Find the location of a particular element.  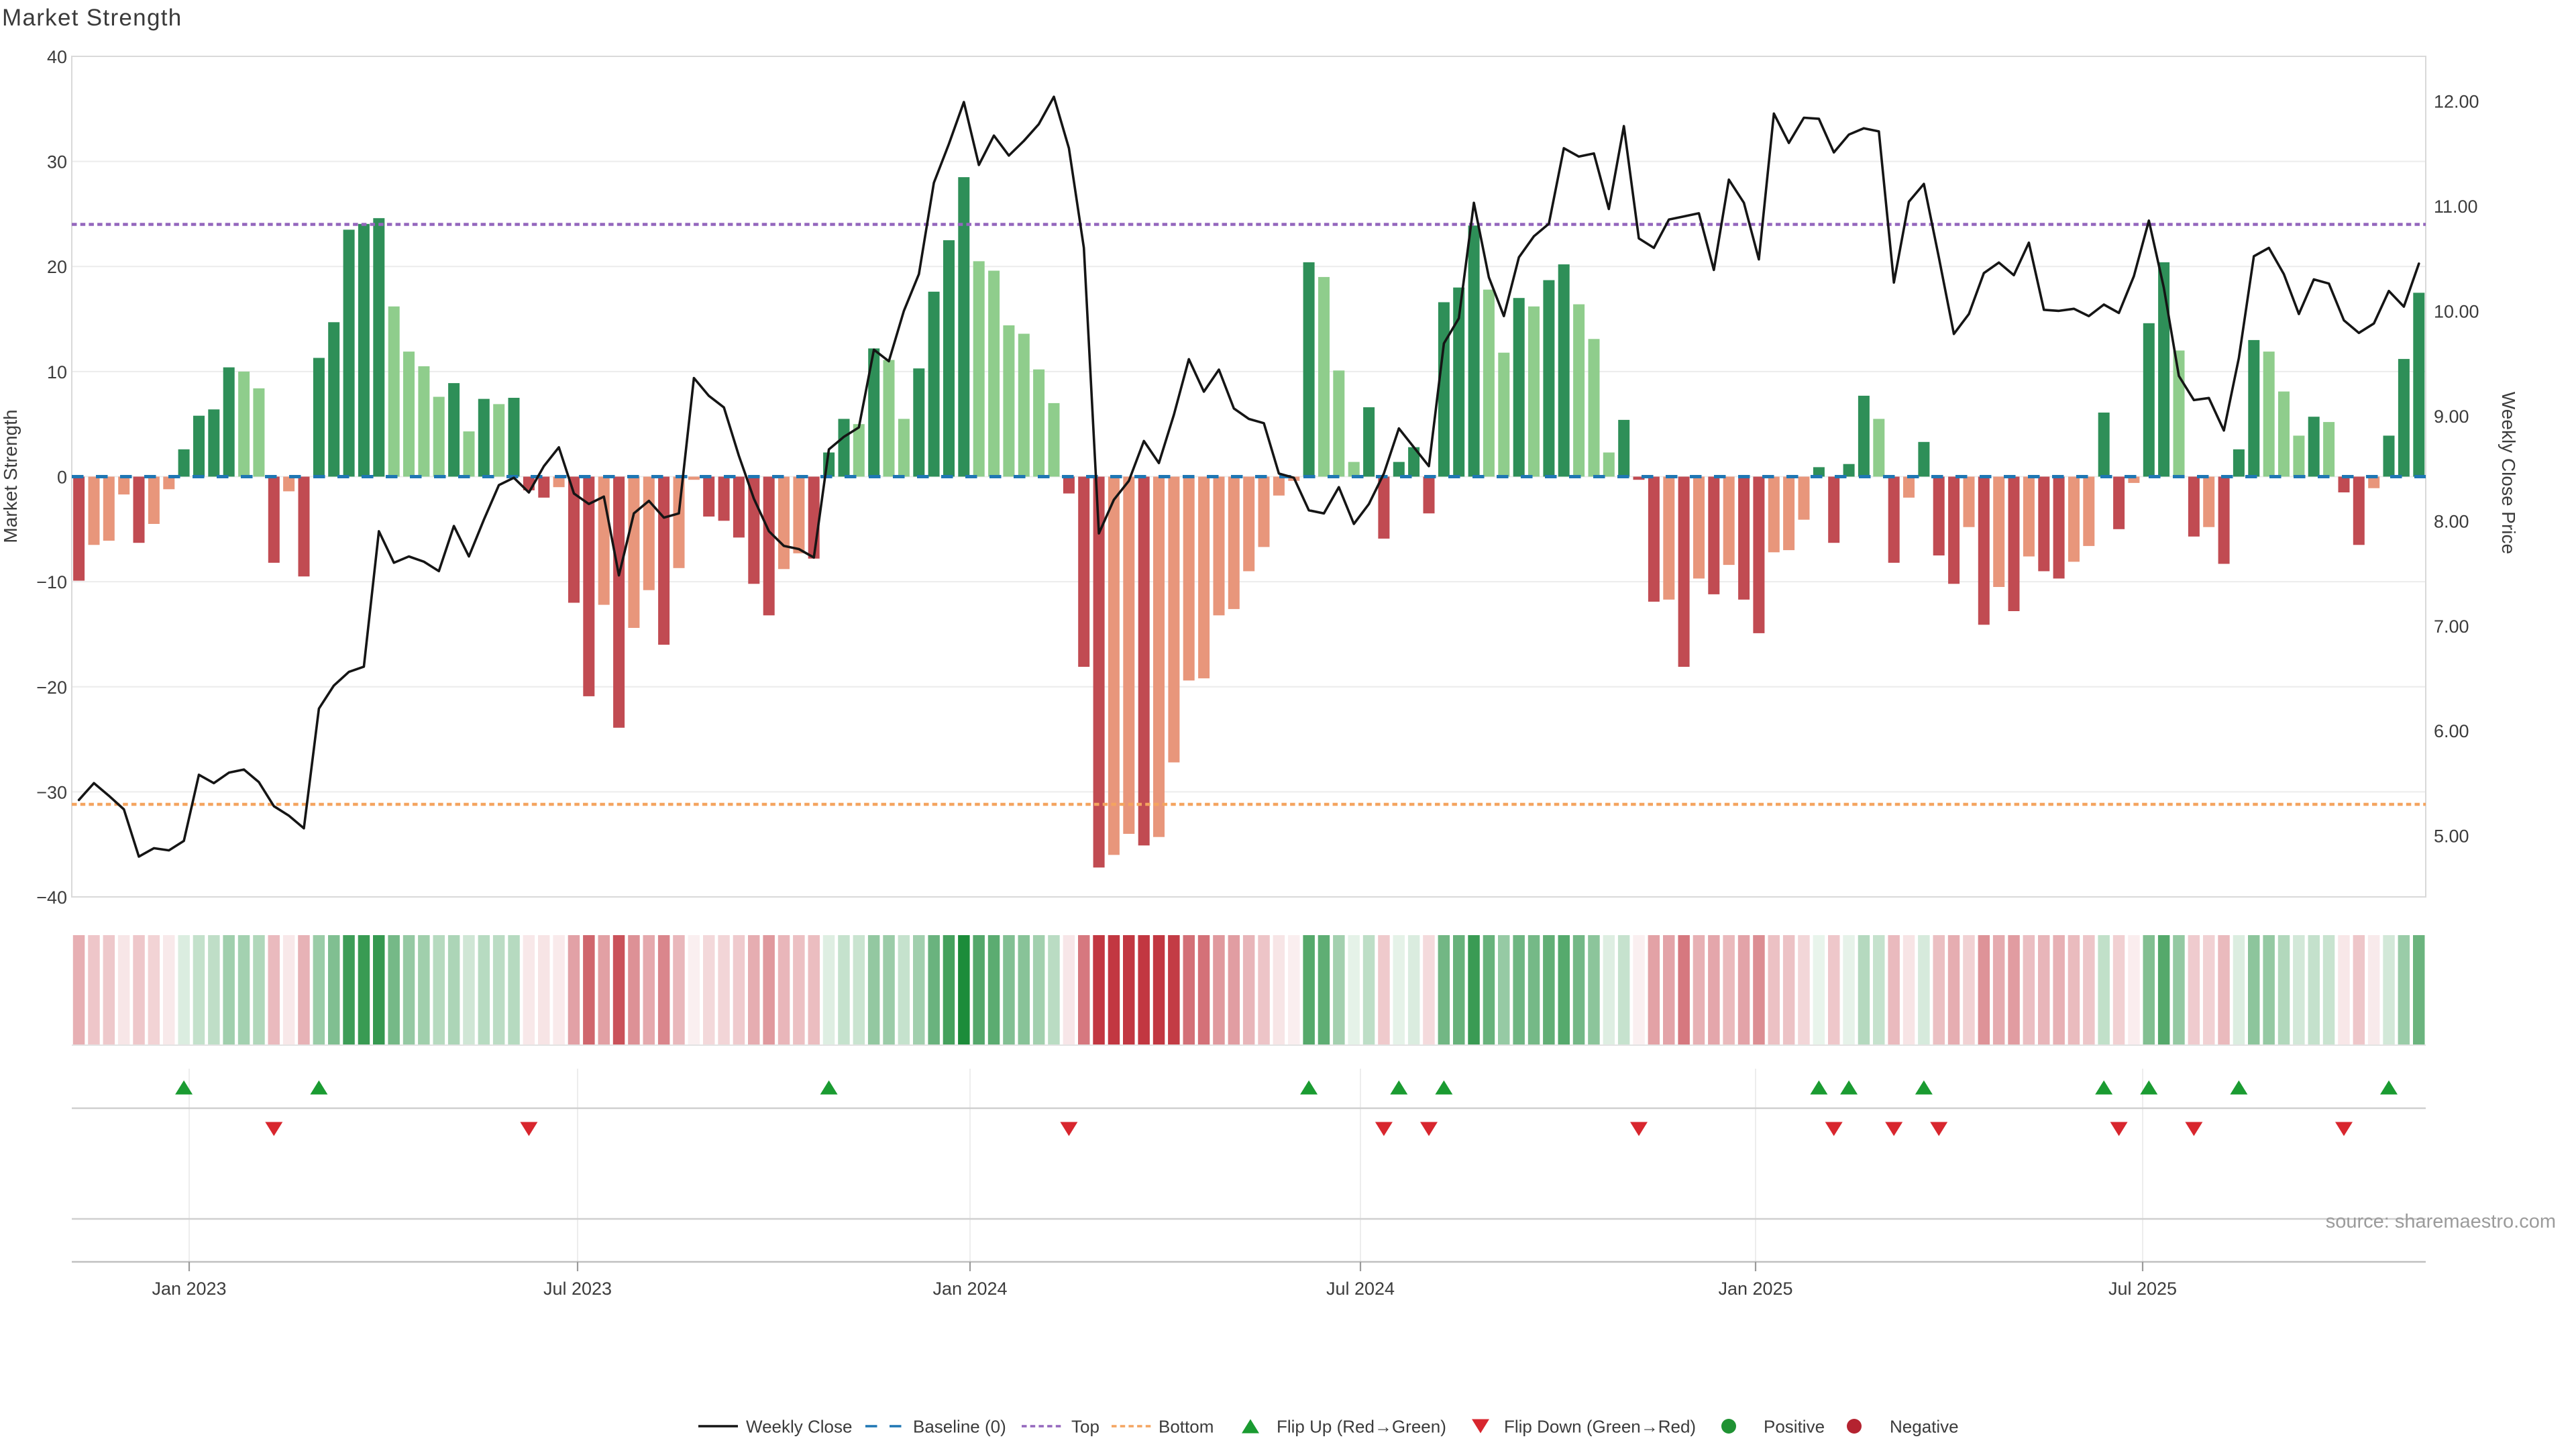

svg-text: source: sharemaestro.com is located at coordinates (2441, 1221).